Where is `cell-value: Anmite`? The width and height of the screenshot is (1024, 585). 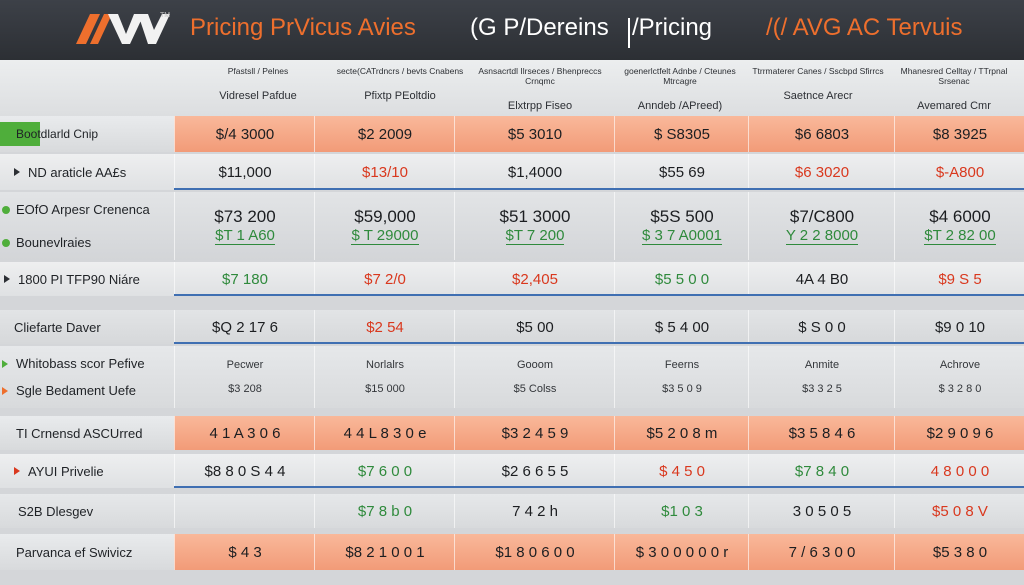
cell-value: Anmite is located at coordinates (822, 365).